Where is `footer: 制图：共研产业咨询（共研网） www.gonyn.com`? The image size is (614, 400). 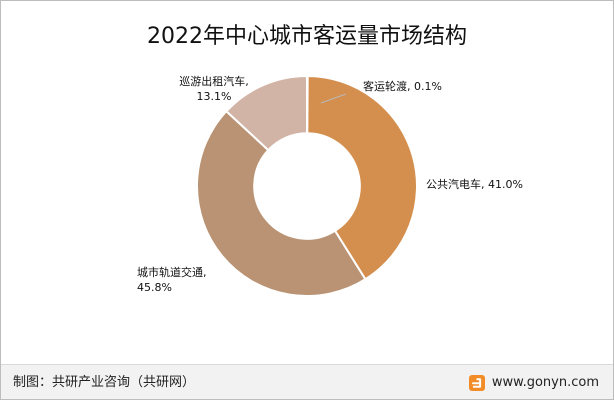 footer: 制图：共研产业咨询（共研网） www.gonyn.com is located at coordinates (307, 381).